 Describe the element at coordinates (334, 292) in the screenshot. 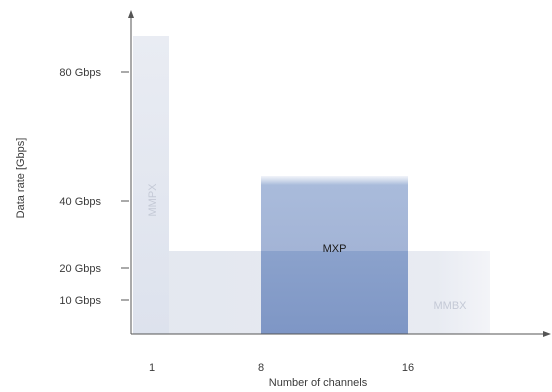

I see `region-mxp` at that location.